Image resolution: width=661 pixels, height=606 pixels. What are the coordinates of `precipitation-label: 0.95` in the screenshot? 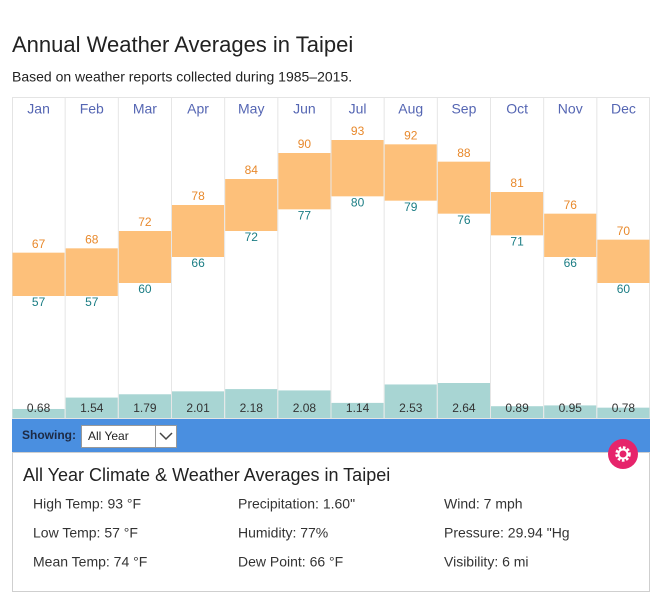 It's located at (571, 408).